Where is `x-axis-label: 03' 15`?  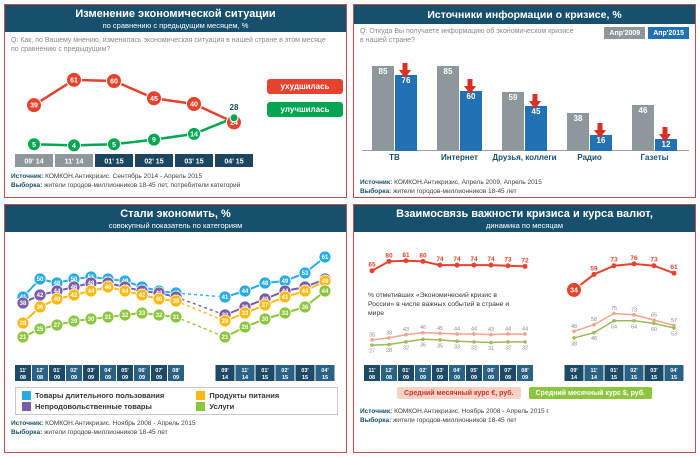 x-axis-label: 03' 15 is located at coordinates (193, 162).